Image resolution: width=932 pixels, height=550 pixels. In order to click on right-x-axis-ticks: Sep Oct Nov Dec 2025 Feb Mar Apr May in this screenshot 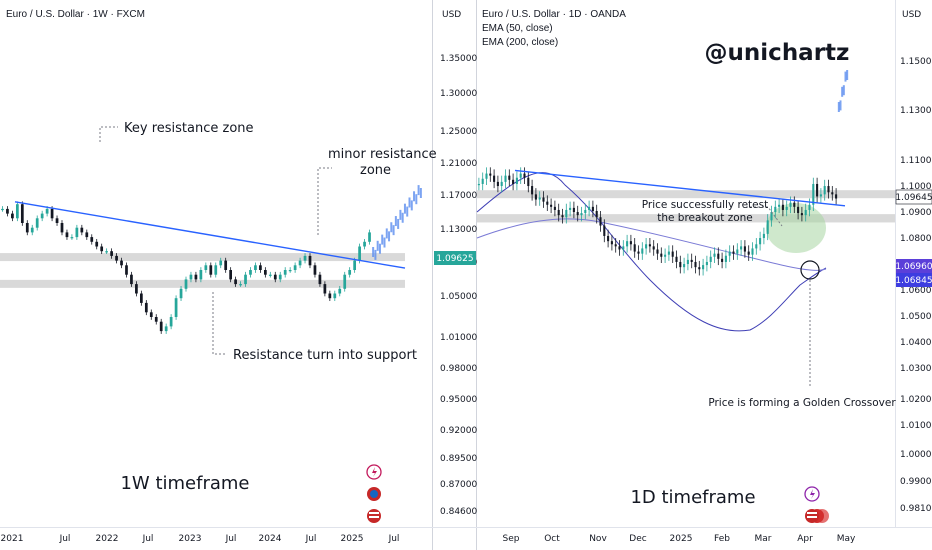, I will do `click(679, 539)`.